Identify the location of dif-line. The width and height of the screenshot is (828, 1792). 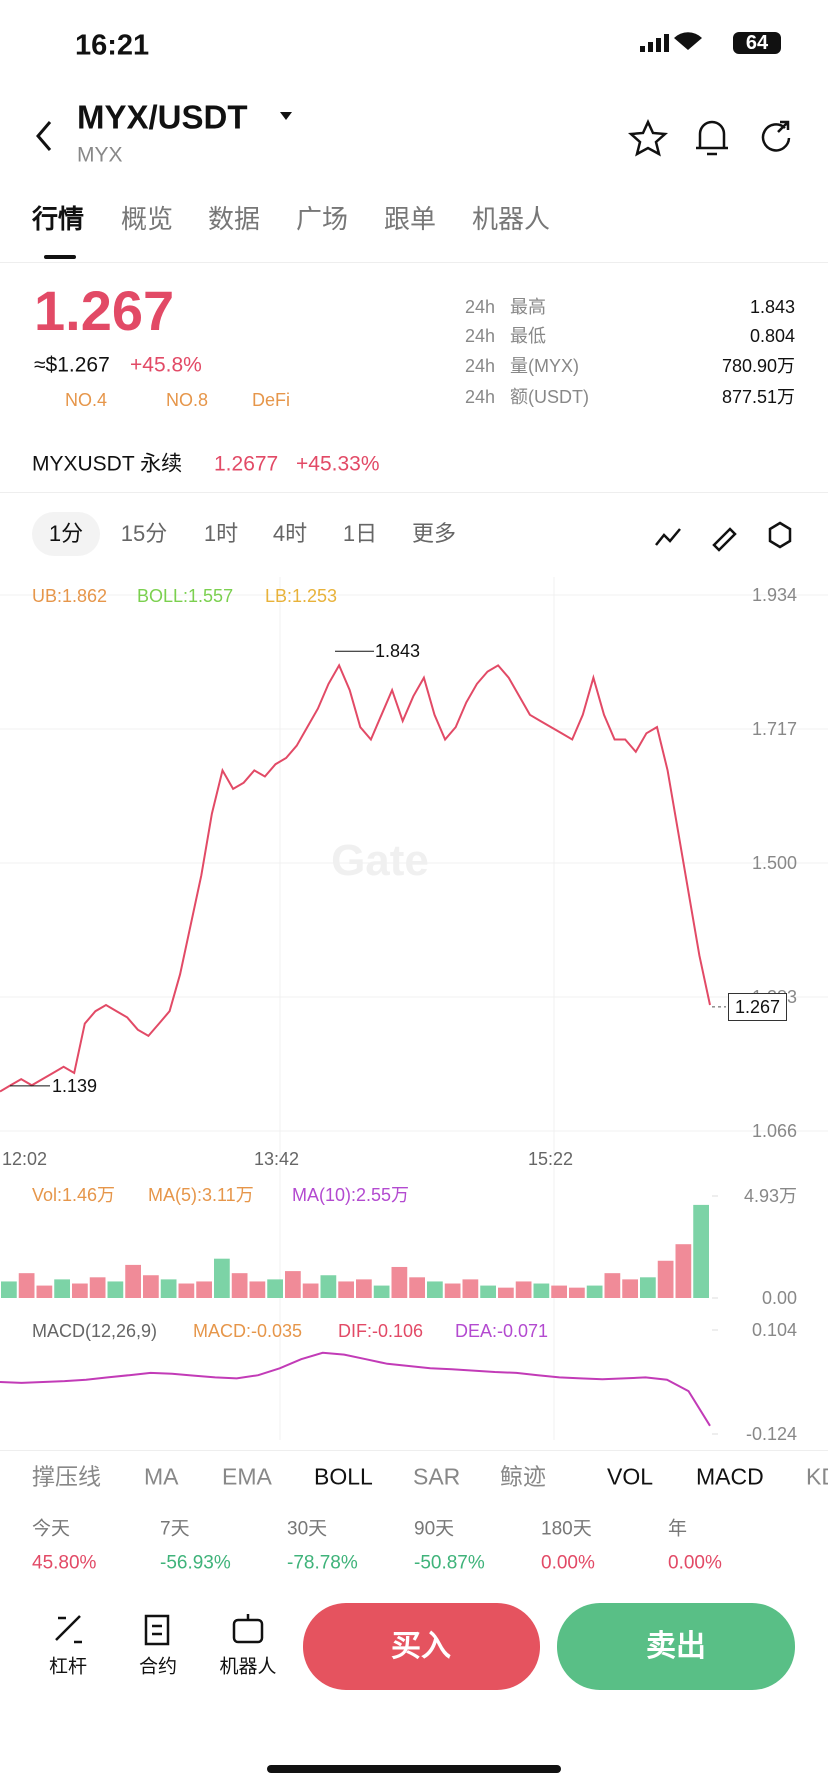
(355, 1389).